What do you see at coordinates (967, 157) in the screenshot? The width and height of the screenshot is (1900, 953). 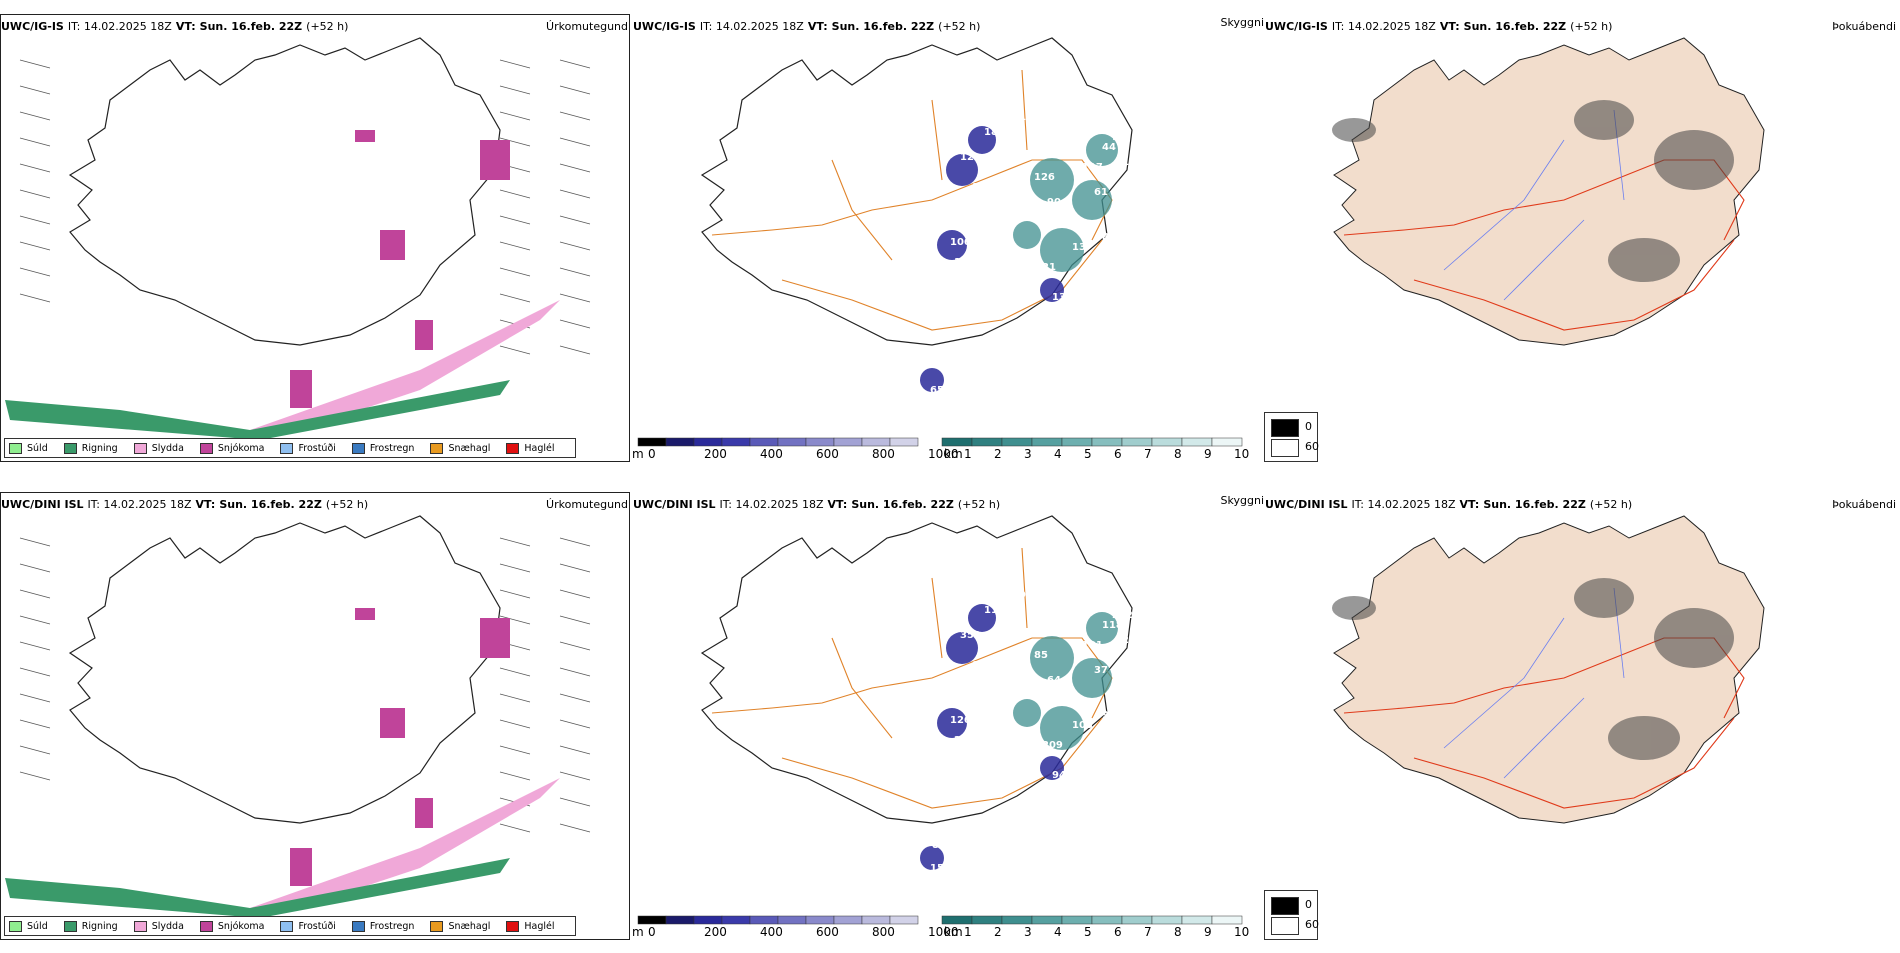 I see `visibility-value-label: 12` at bounding box center [967, 157].